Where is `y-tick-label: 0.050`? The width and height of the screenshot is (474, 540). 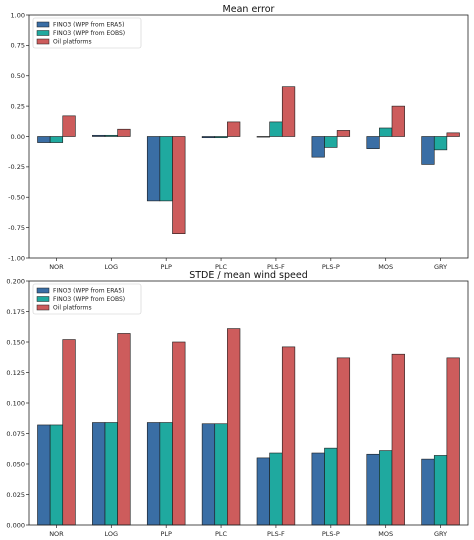 y-tick-label: 0.050 is located at coordinates (15, 464).